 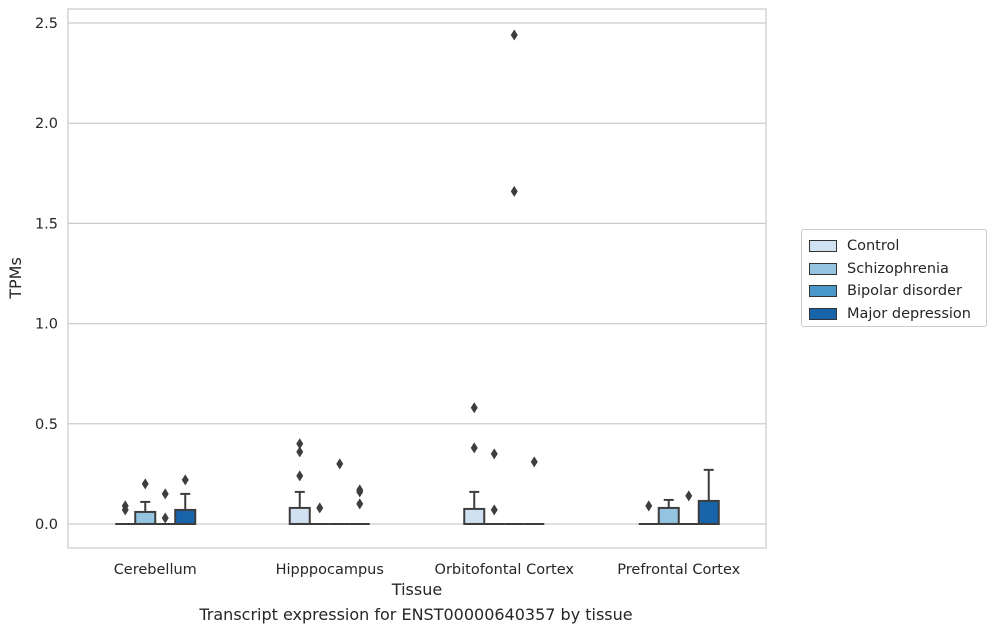 I want to click on y-axis-label: TPMs, so click(x=15, y=278).